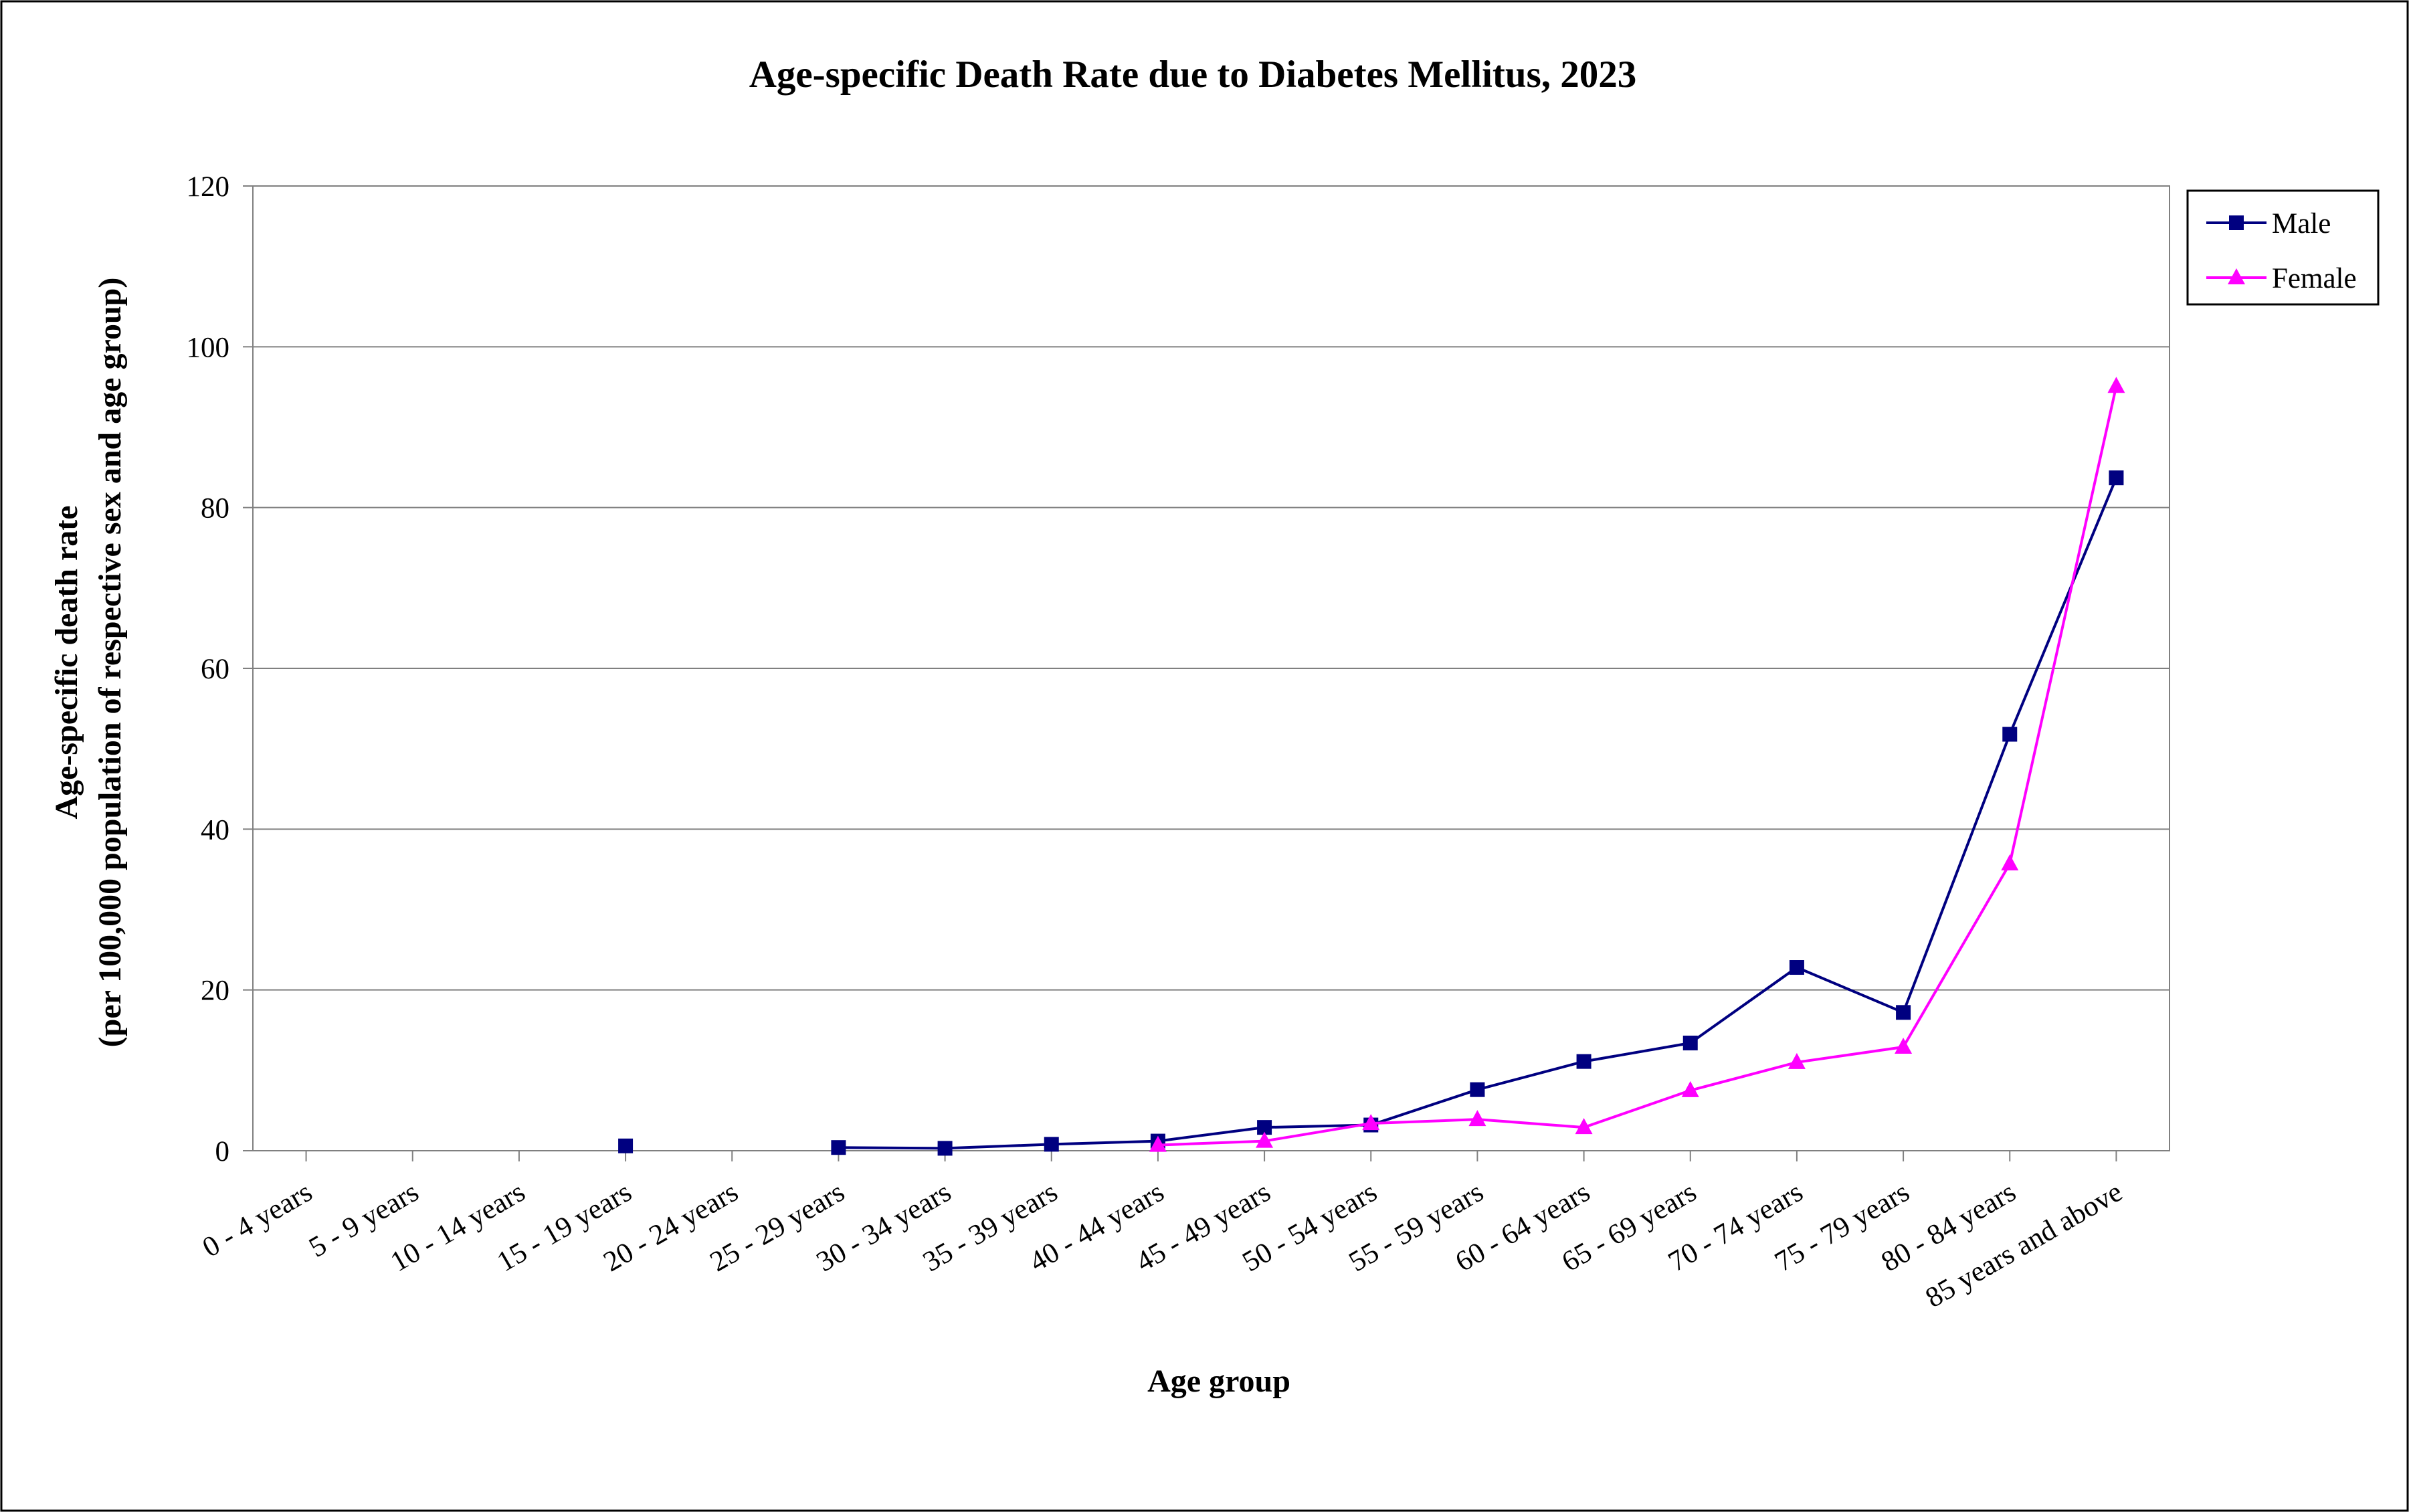  I want to click on y-tick-label-20: 20, so click(215, 991).